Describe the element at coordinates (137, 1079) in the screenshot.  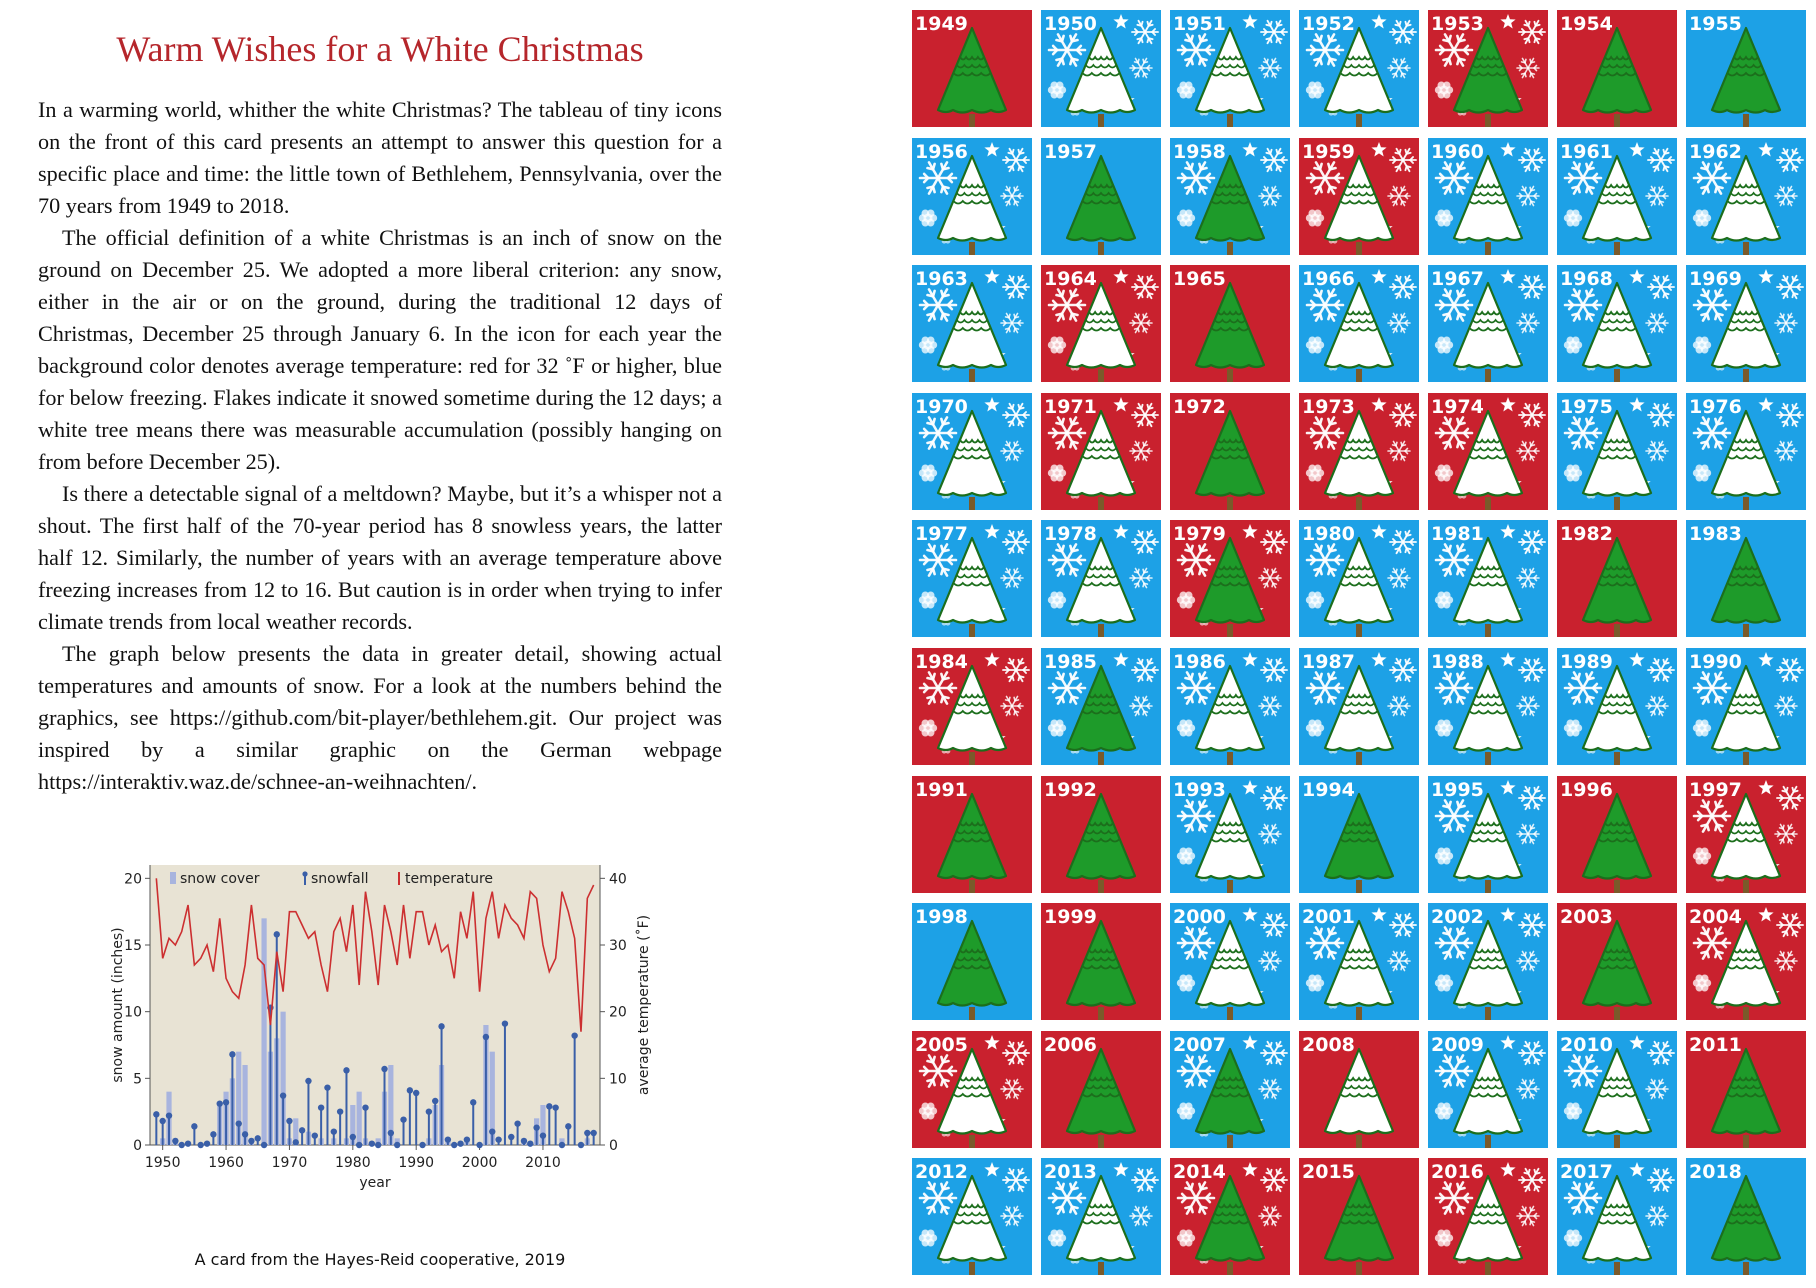
I see `y-tick-label: 5` at that location.